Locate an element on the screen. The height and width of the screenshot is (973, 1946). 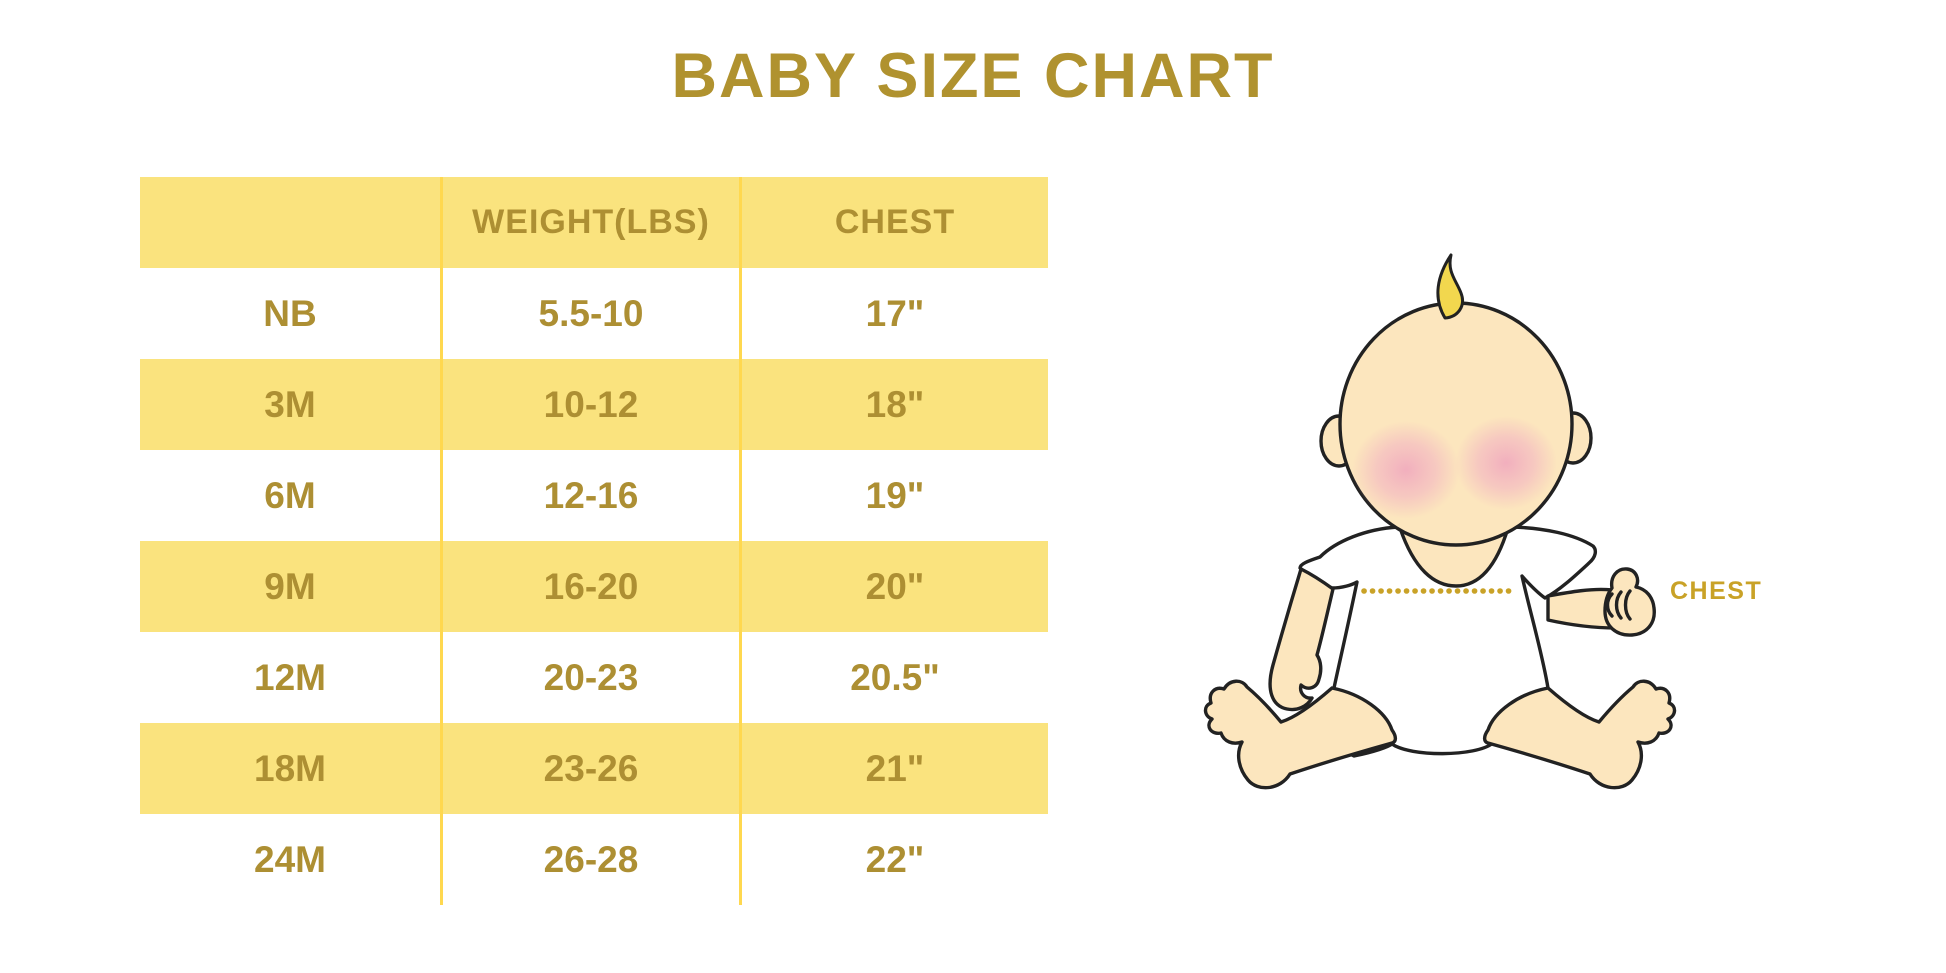
page-title: BABY SIZE CHART is located at coordinates (973, 76).